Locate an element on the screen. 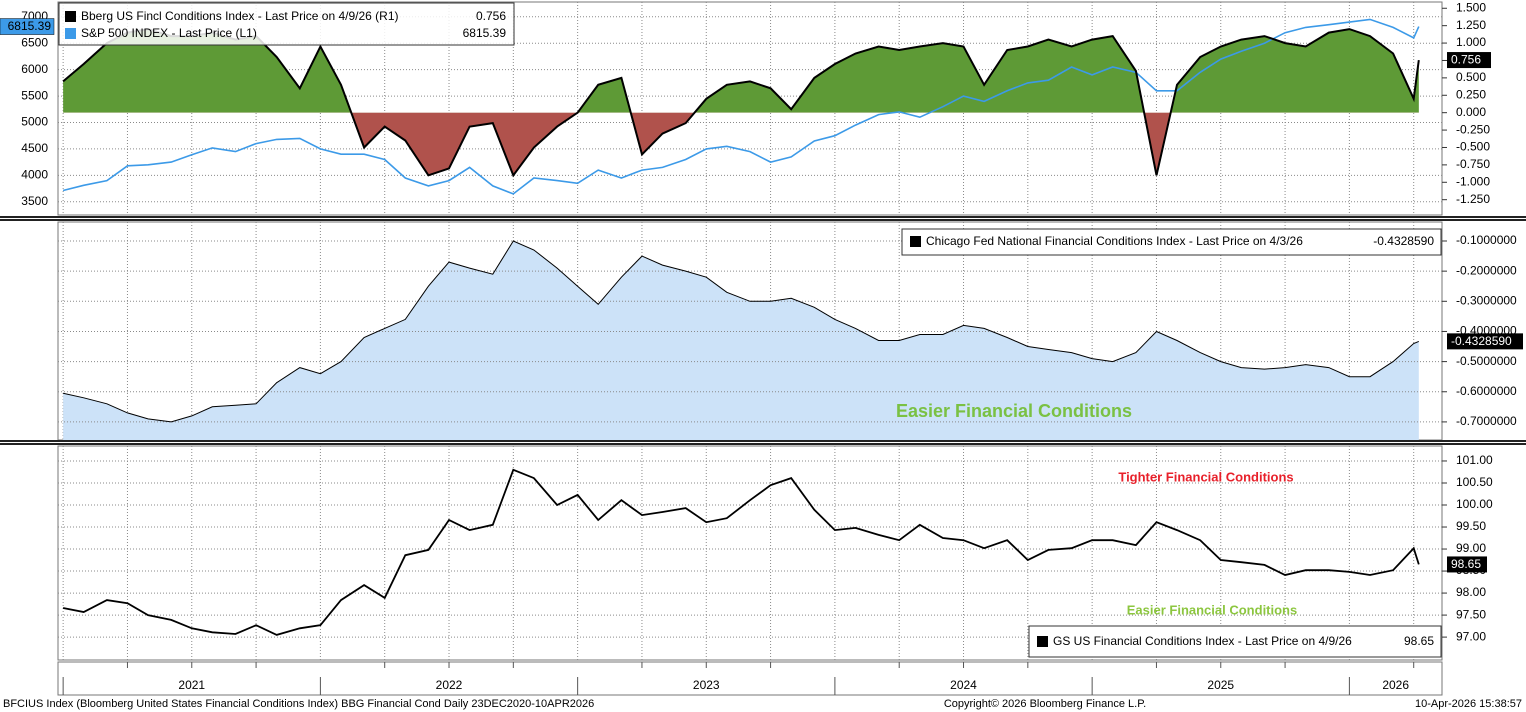  y-tick-label: 100.00 is located at coordinates (1474, 504).